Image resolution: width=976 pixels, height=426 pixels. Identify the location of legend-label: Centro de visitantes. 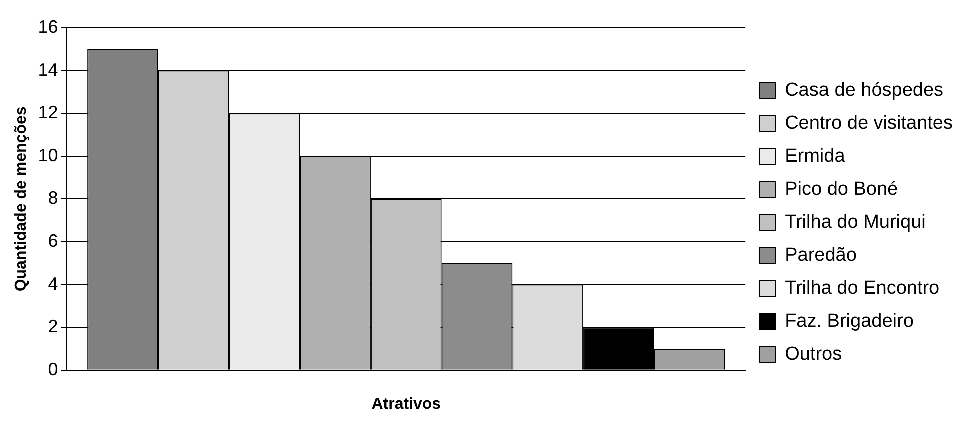
(869, 123).